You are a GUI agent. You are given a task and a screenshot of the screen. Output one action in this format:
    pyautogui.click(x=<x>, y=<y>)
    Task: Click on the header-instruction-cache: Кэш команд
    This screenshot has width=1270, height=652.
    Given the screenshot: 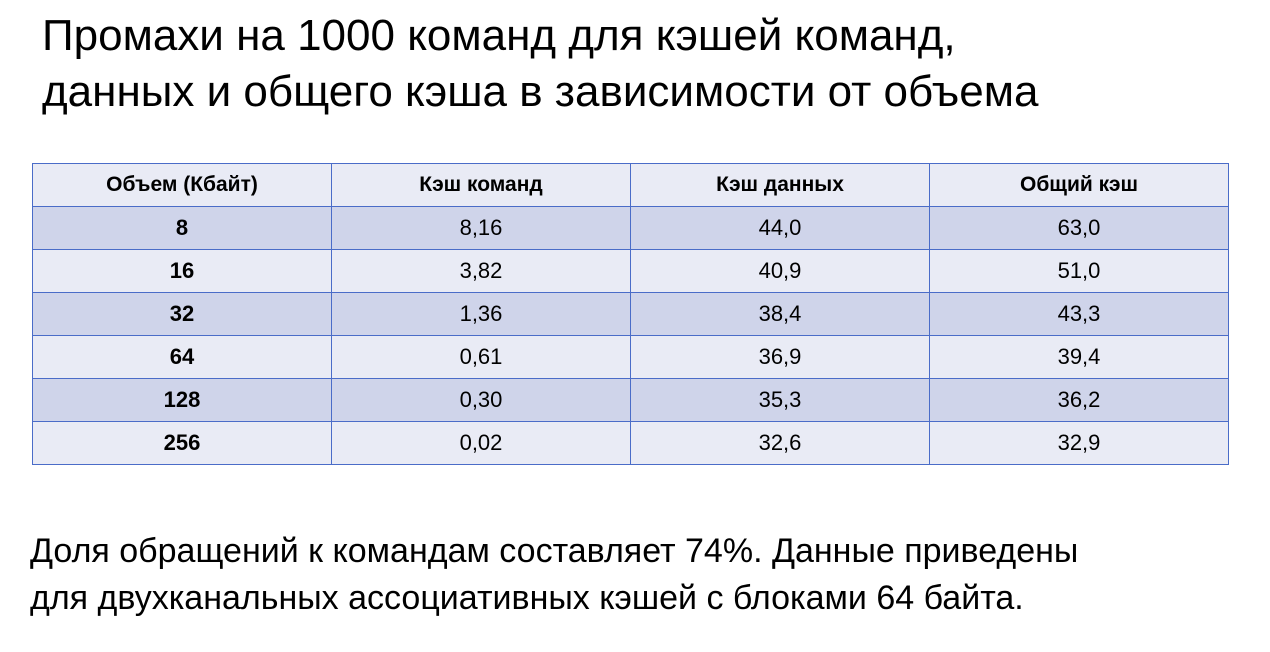 What is the action you would take?
    pyautogui.click(x=481, y=185)
    